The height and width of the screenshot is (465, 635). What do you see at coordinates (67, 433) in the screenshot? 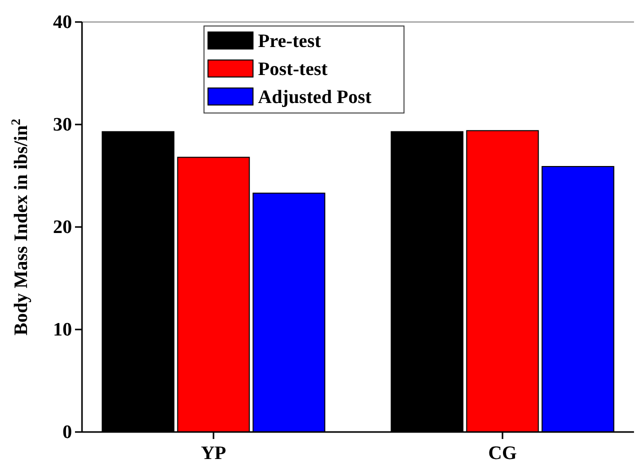
I see `y-tick-label: 0` at bounding box center [67, 433].